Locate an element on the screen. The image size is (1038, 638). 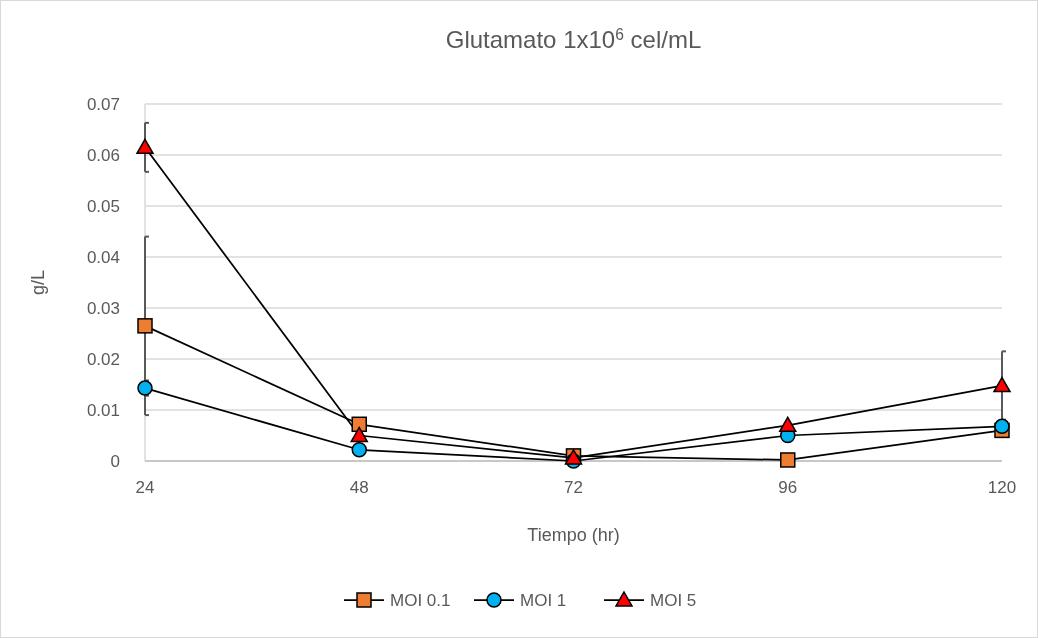
legend-label: MOI 0.1 is located at coordinates (420, 600).